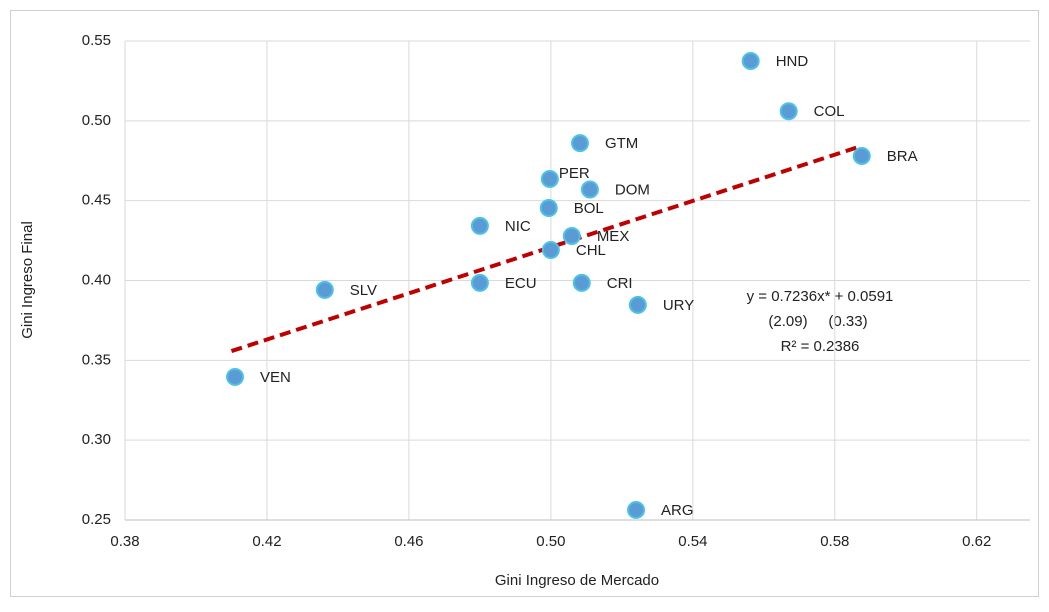  I want to click on y-tick-label: 0.50, so click(96, 120).